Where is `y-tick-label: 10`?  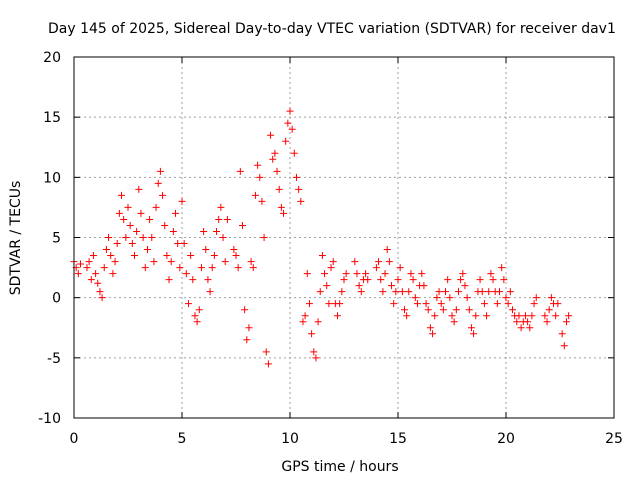
y-tick-label: 10 is located at coordinates (52, 178).